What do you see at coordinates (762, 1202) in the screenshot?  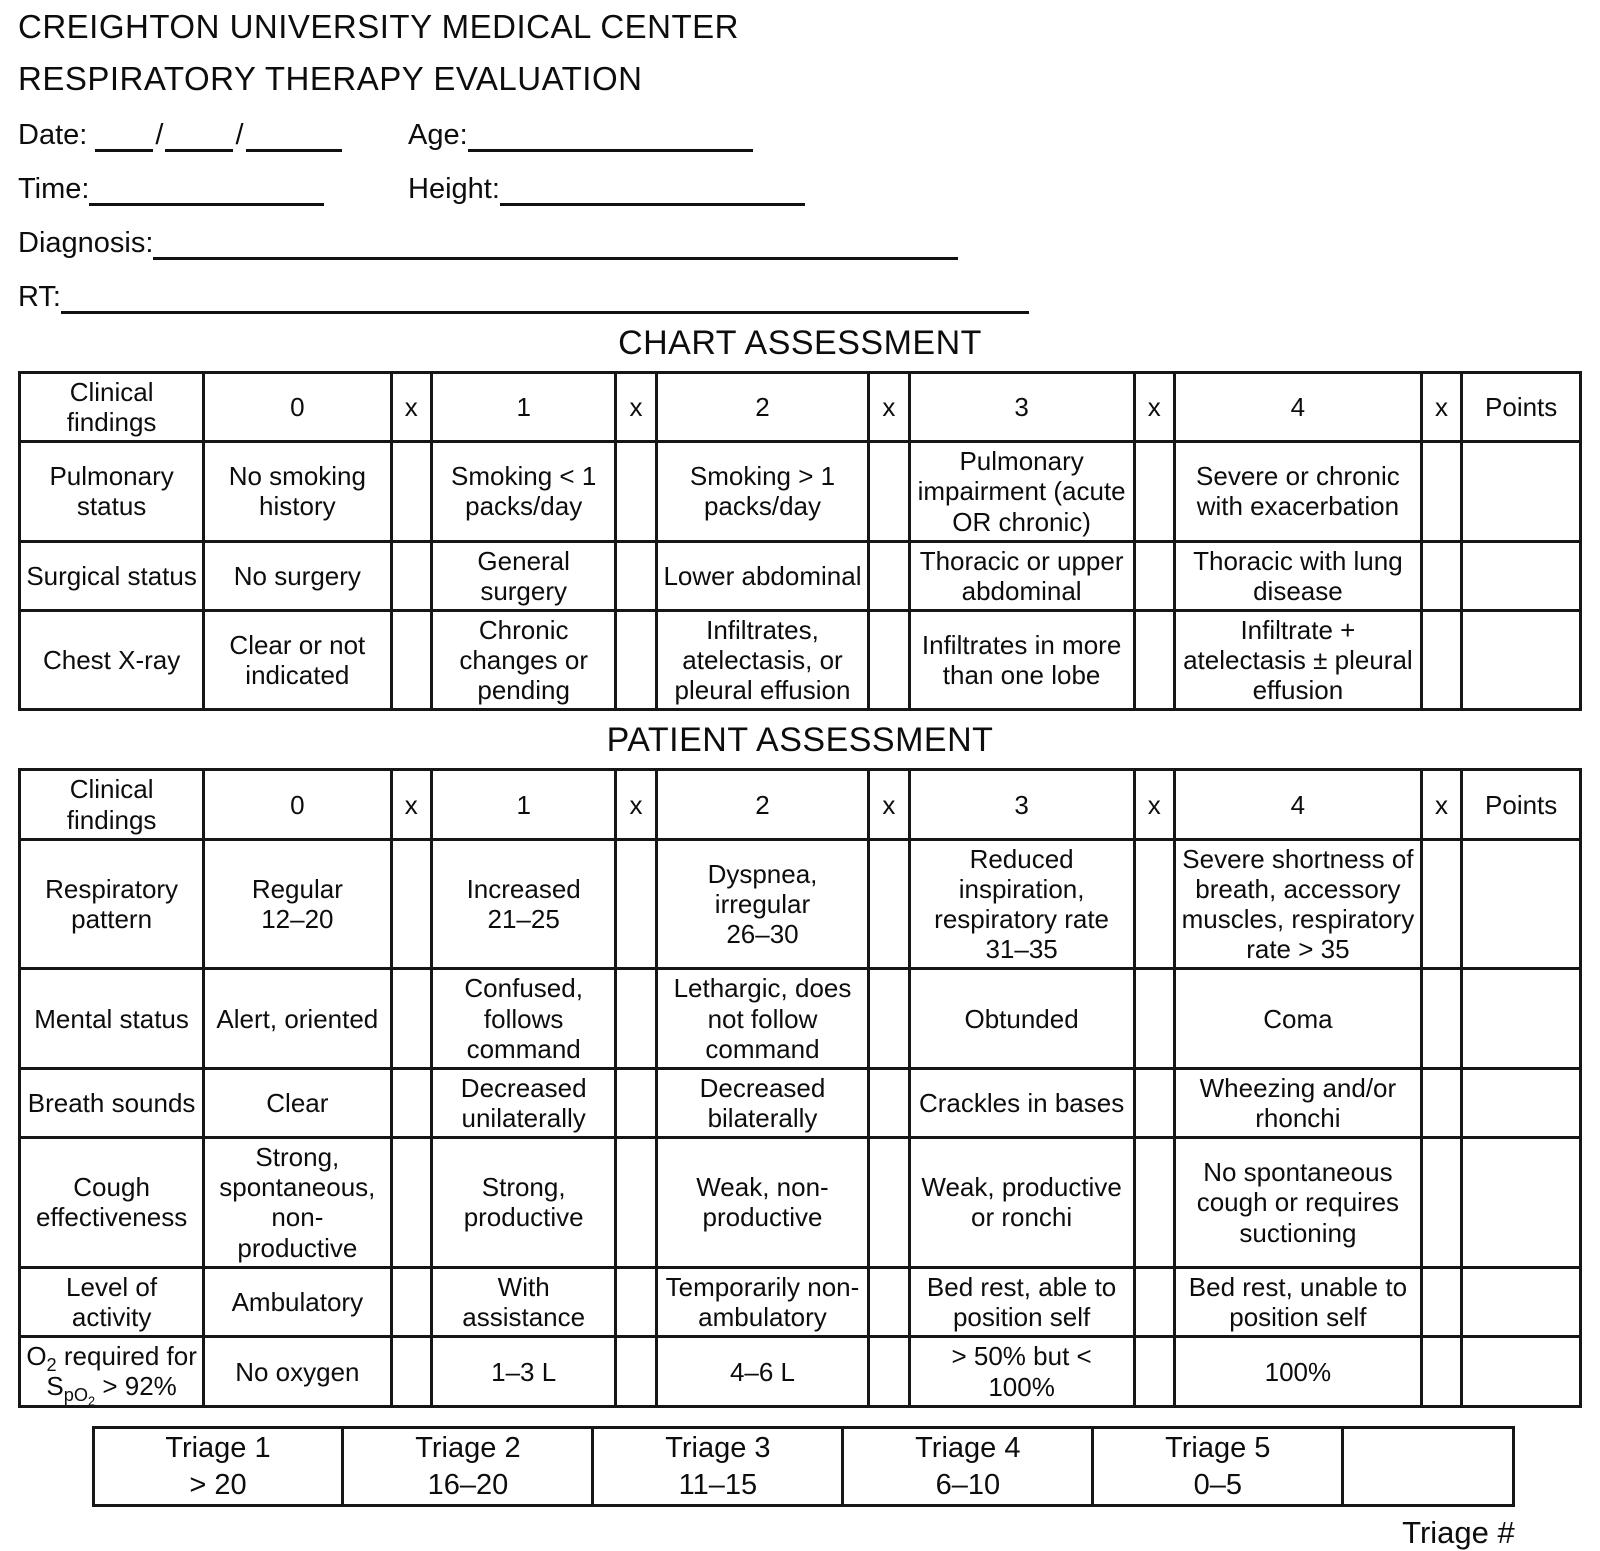 I see `score-description-cell: Weak, non- productive` at bounding box center [762, 1202].